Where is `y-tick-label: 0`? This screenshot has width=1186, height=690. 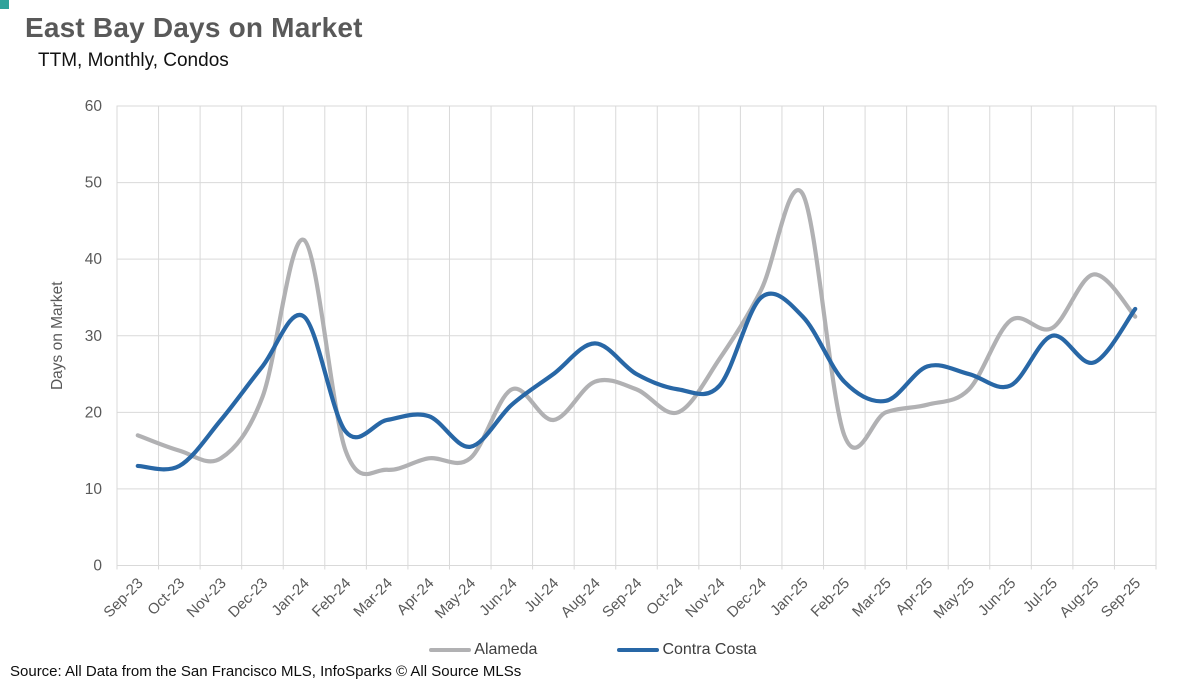
y-tick-label: 0 is located at coordinates (97, 566).